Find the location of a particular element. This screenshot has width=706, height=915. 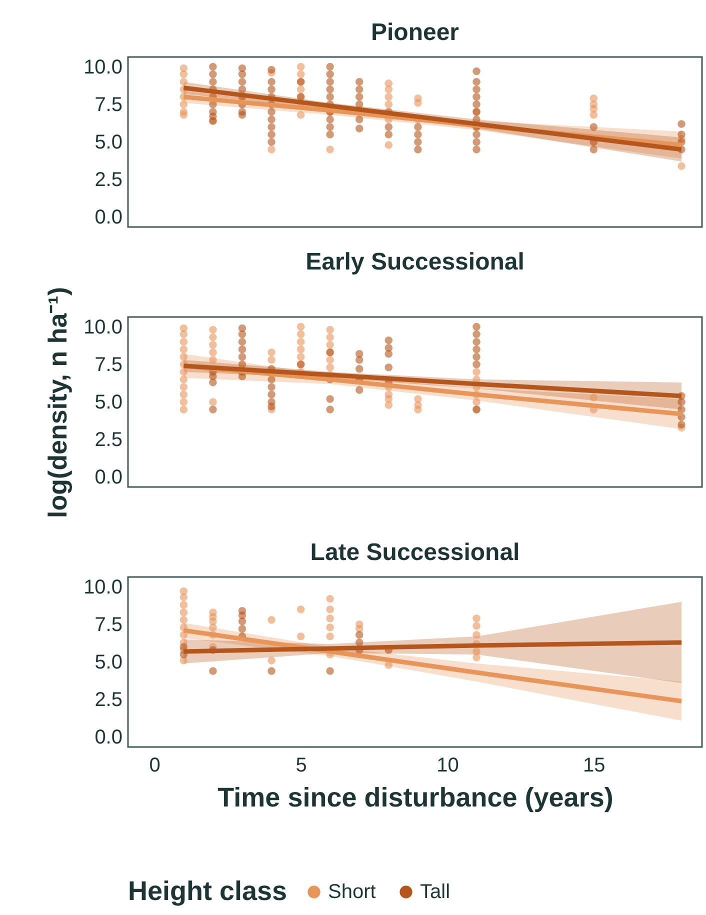

legend-title: Height class is located at coordinates (208, 891).